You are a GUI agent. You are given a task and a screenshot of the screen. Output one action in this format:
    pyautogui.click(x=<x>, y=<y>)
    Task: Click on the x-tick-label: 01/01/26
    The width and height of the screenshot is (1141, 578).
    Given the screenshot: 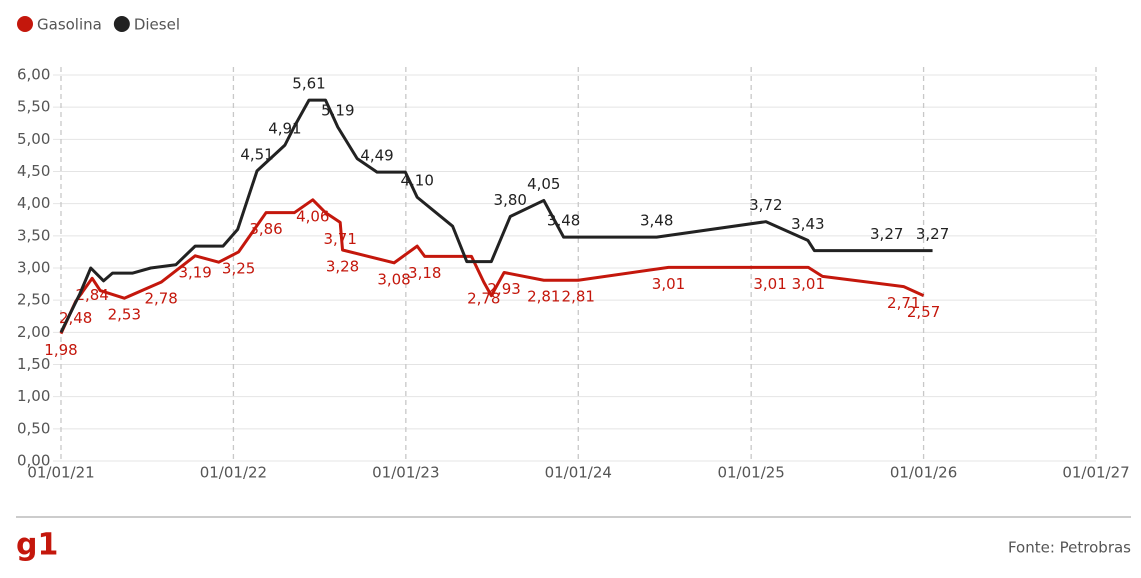 What is the action you would take?
    pyautogui.click(x=923, y=473)
    